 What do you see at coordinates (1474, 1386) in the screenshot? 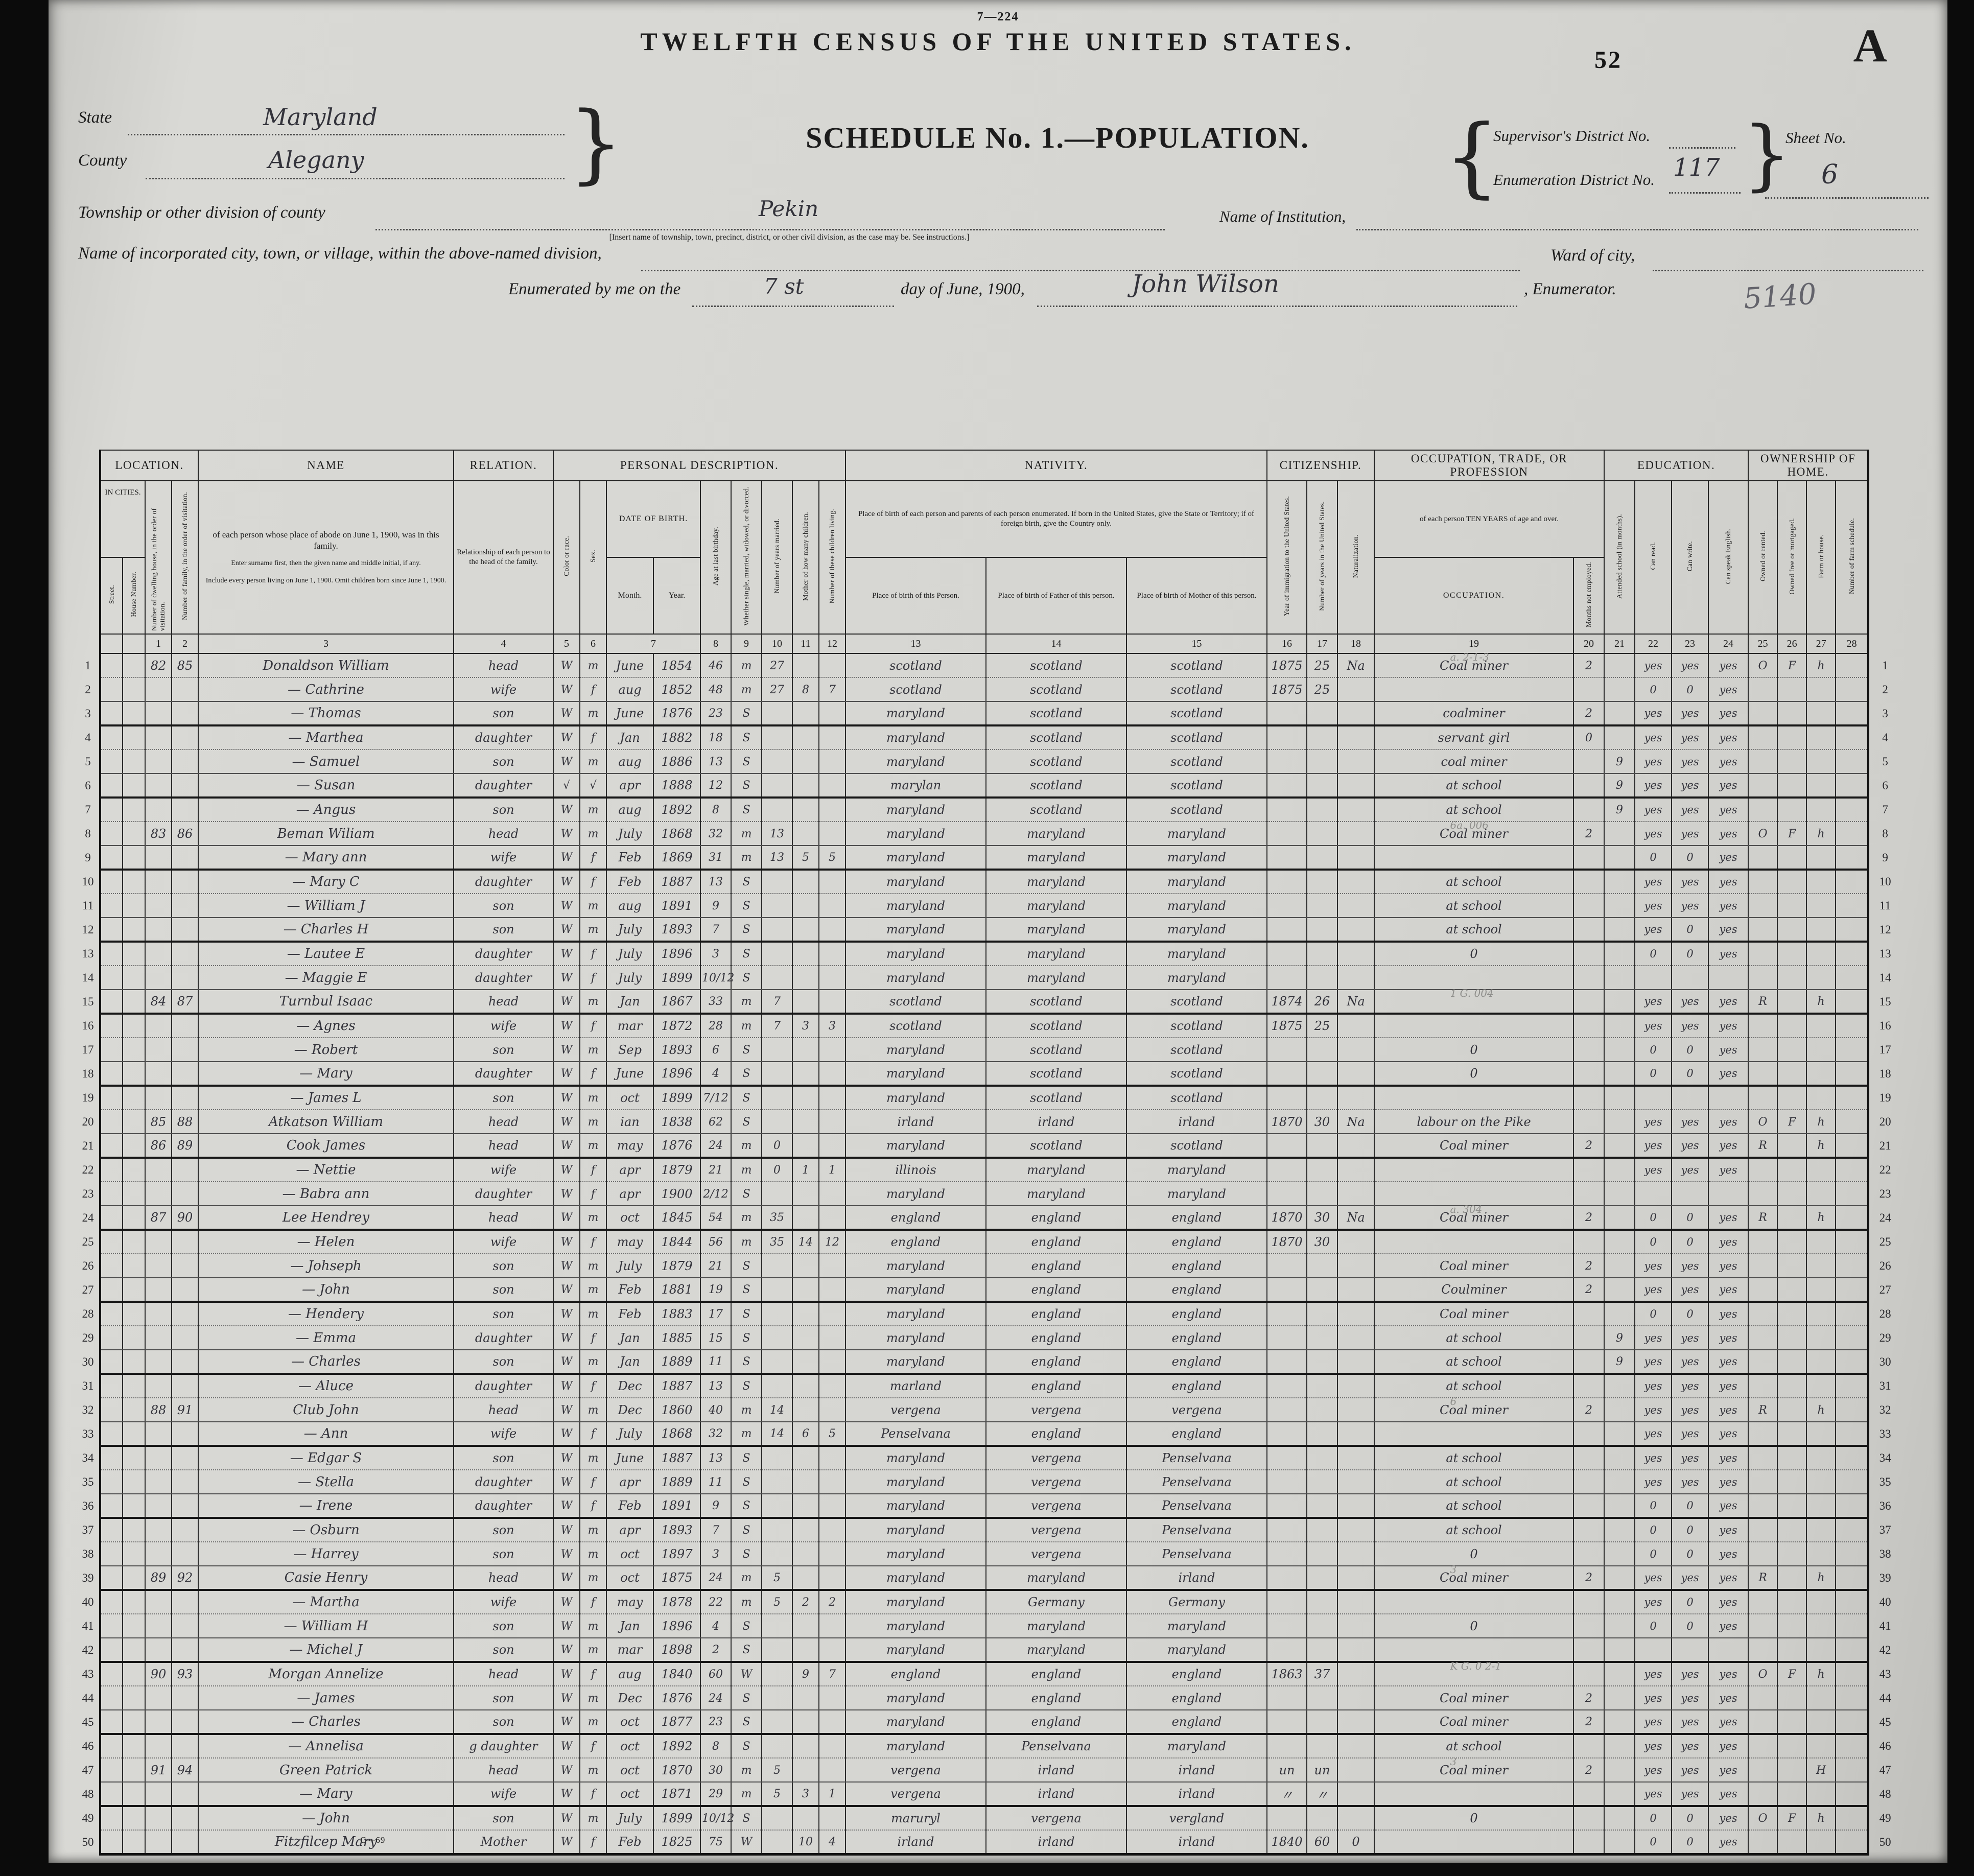
I see `cell-occ: at school` at bounding box center [1474, 1386].